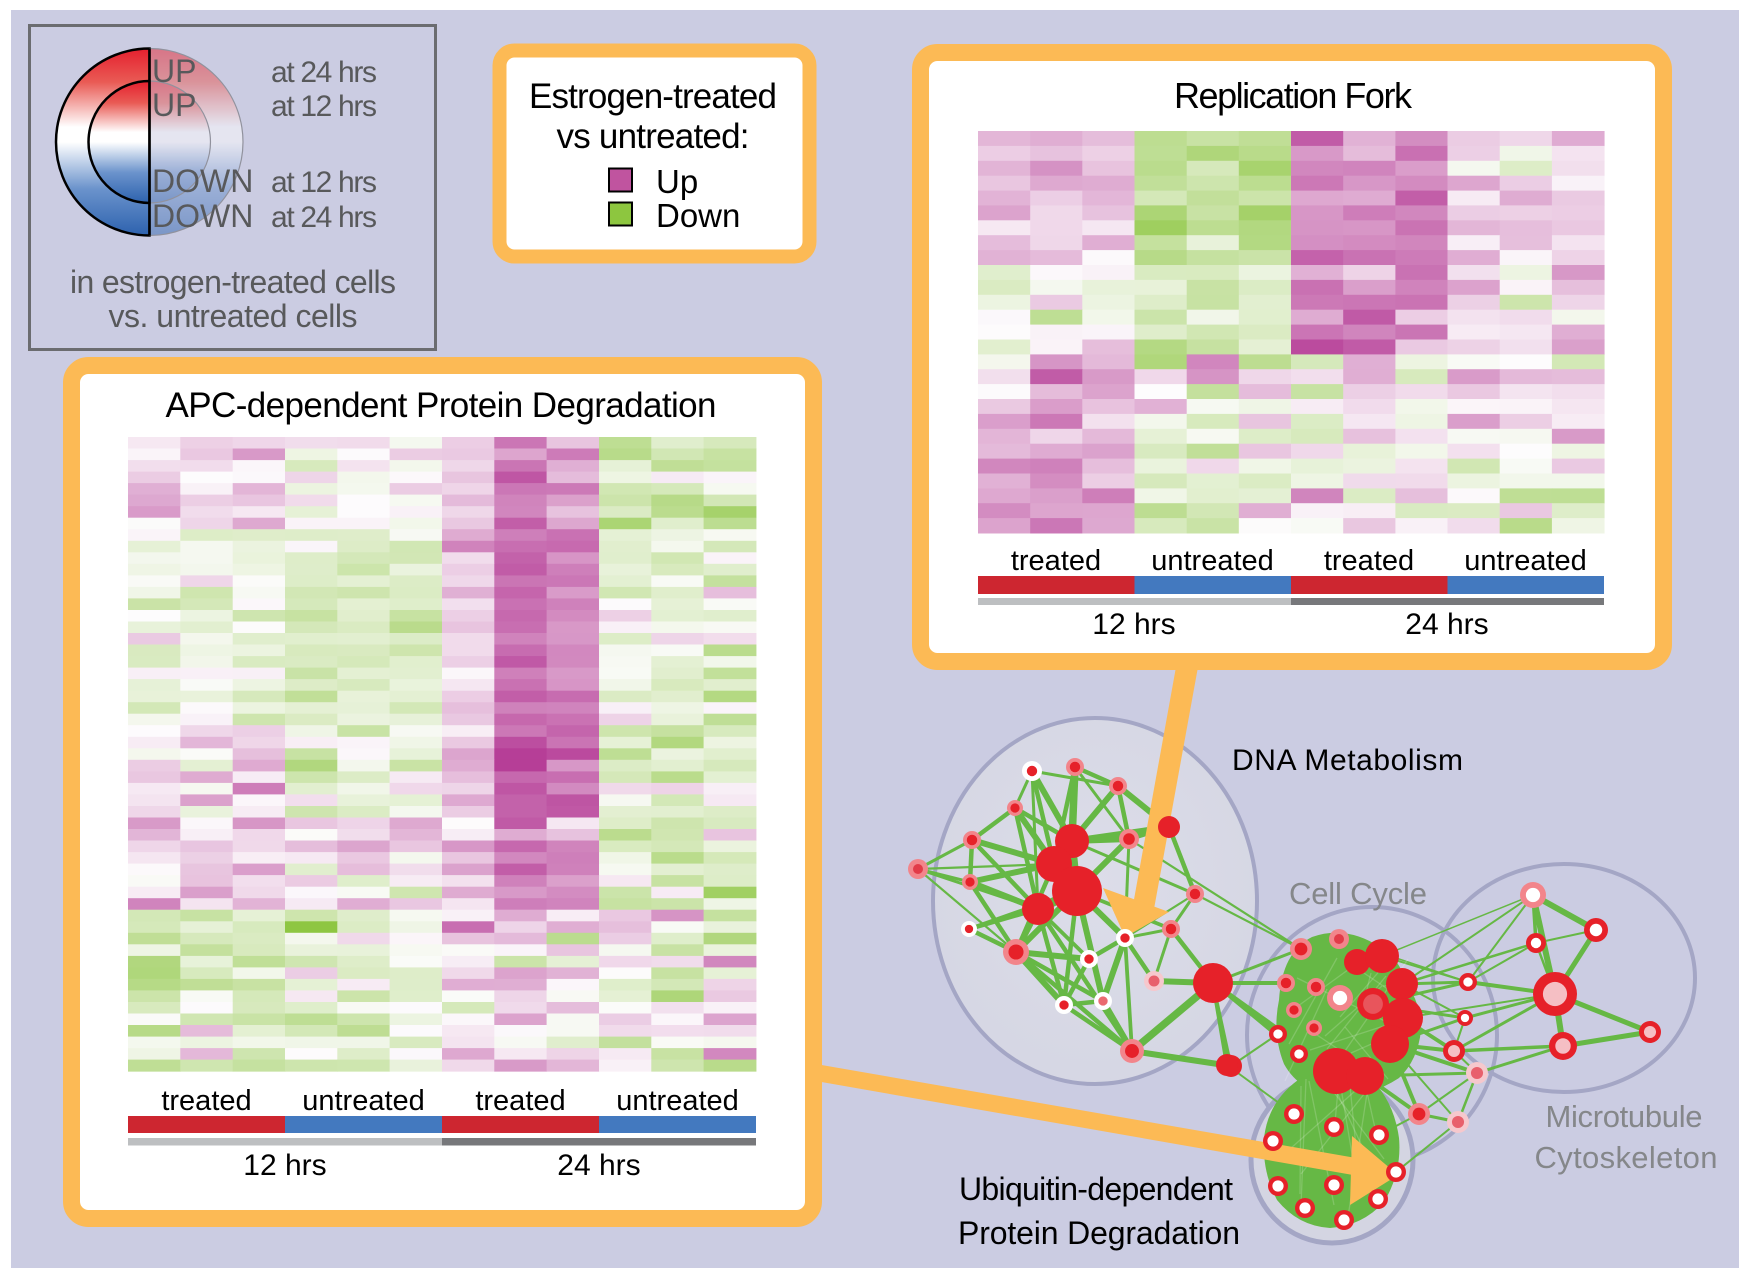 Image resolution: width=1750 pixels, height=1284 pixels. What do you see at coordinates (1293, 95) in the screenshot?
I see `svg-text: Replication Fork` at bounding box center [1293, 95].